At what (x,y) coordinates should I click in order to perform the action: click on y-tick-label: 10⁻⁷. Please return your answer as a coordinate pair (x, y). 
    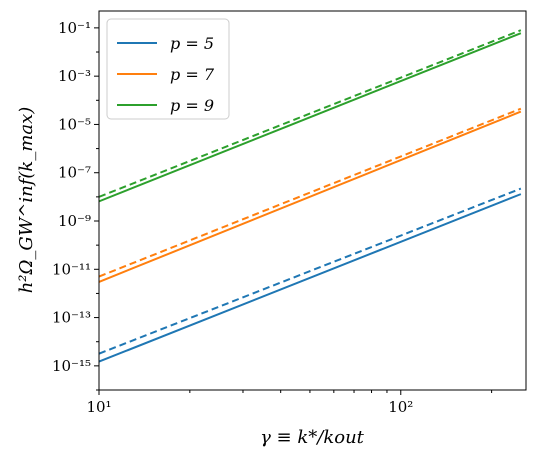
    Looking at the image, I should click on (74, 173).